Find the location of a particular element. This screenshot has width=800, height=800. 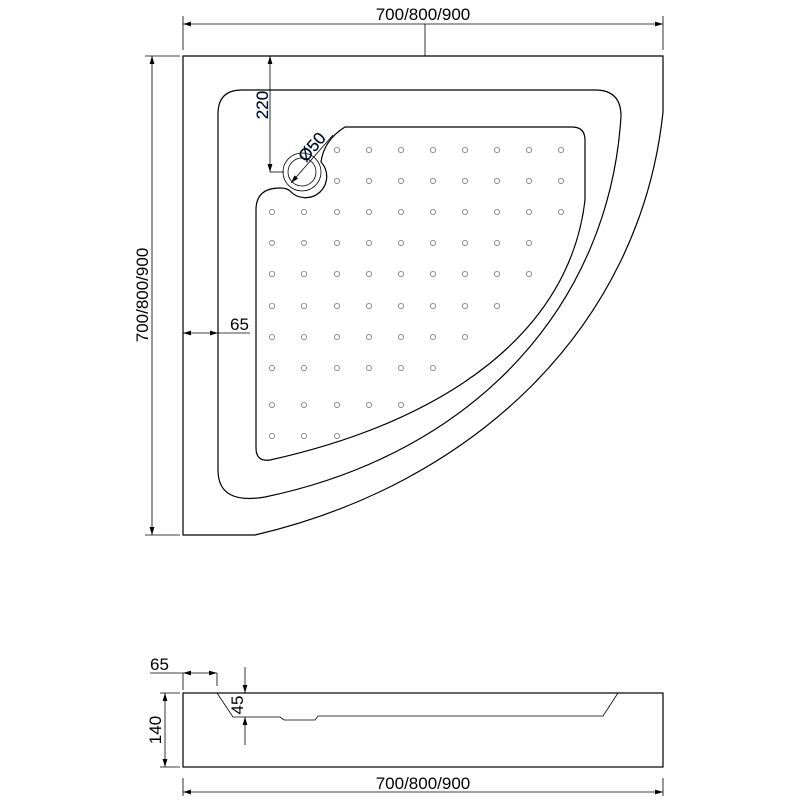

drain-offset-label: 220 is located at coordinates (262, 105).